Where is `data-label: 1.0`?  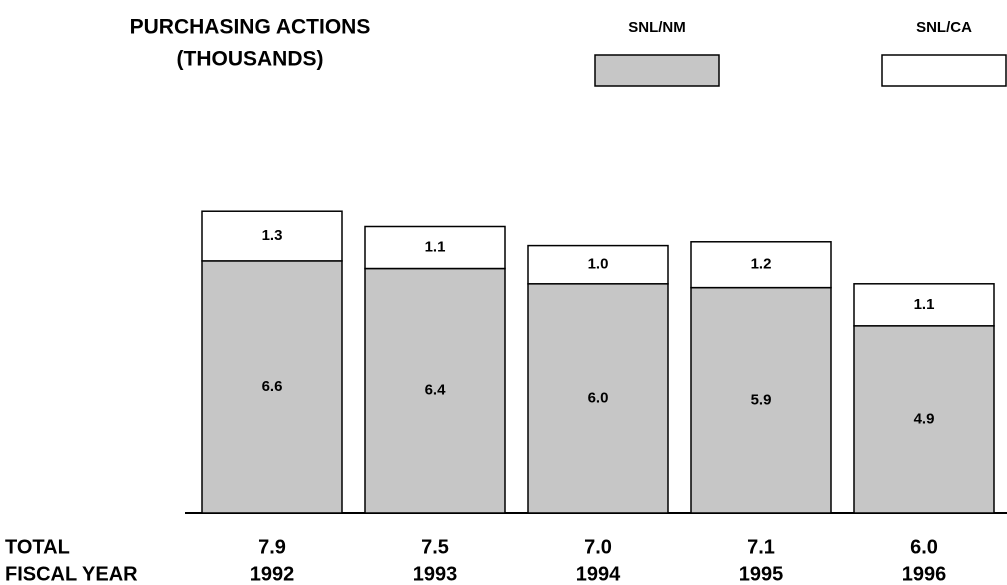
data-label: 1.0 is located at coordinates (598, 264).